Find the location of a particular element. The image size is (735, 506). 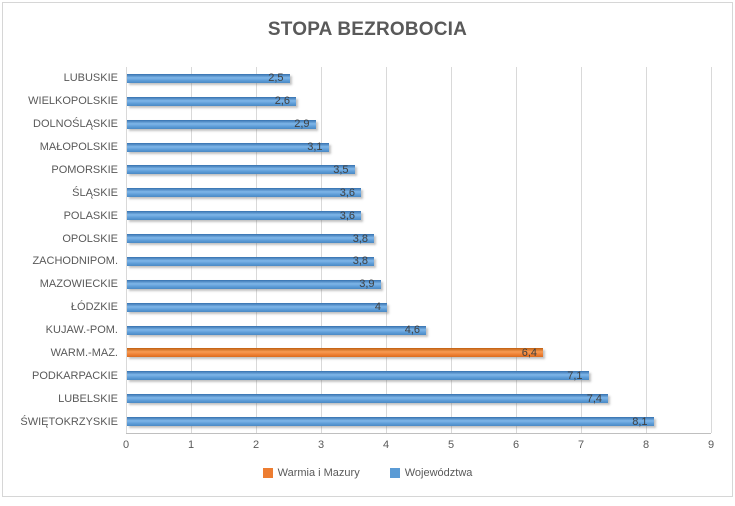

category-label: LUBUSKIE is located at coordinates (90, 78).